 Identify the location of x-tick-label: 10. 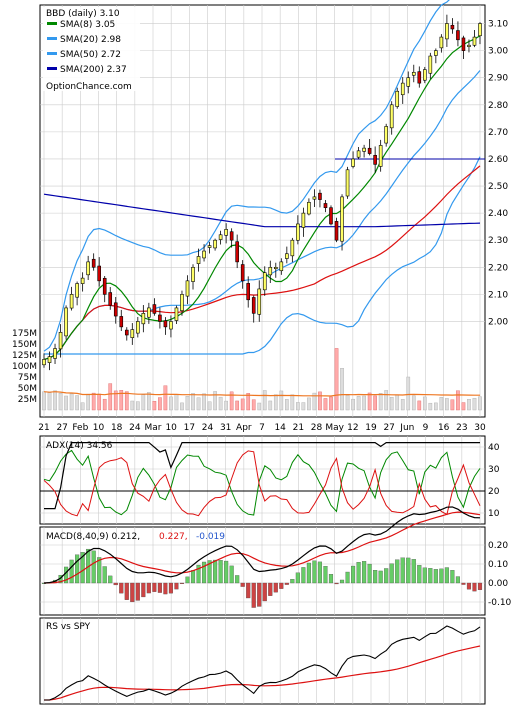
(171, 428).